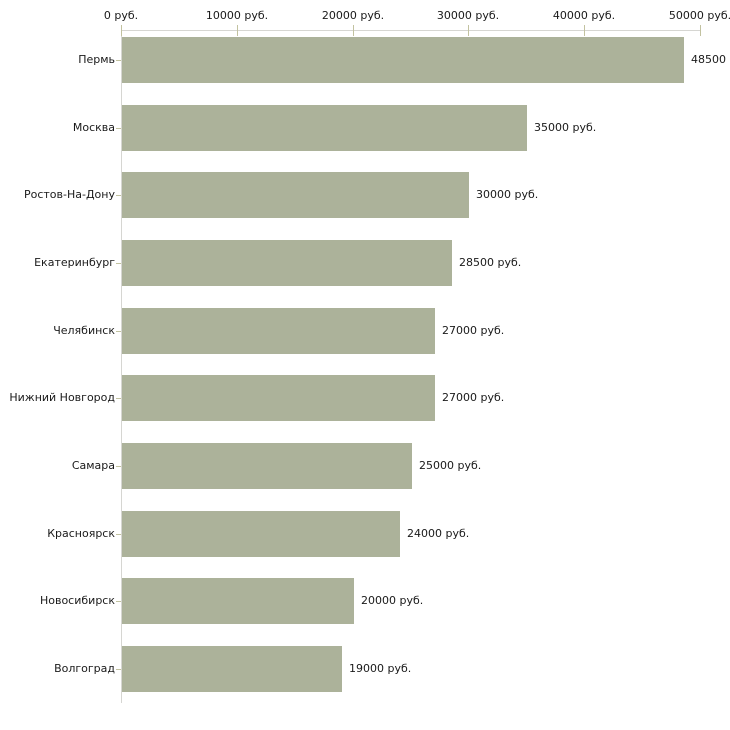  What do you see at coordinates (93, 127) in the screenshot?
I see `category-label: Москва` at bounding box center [93, 127].